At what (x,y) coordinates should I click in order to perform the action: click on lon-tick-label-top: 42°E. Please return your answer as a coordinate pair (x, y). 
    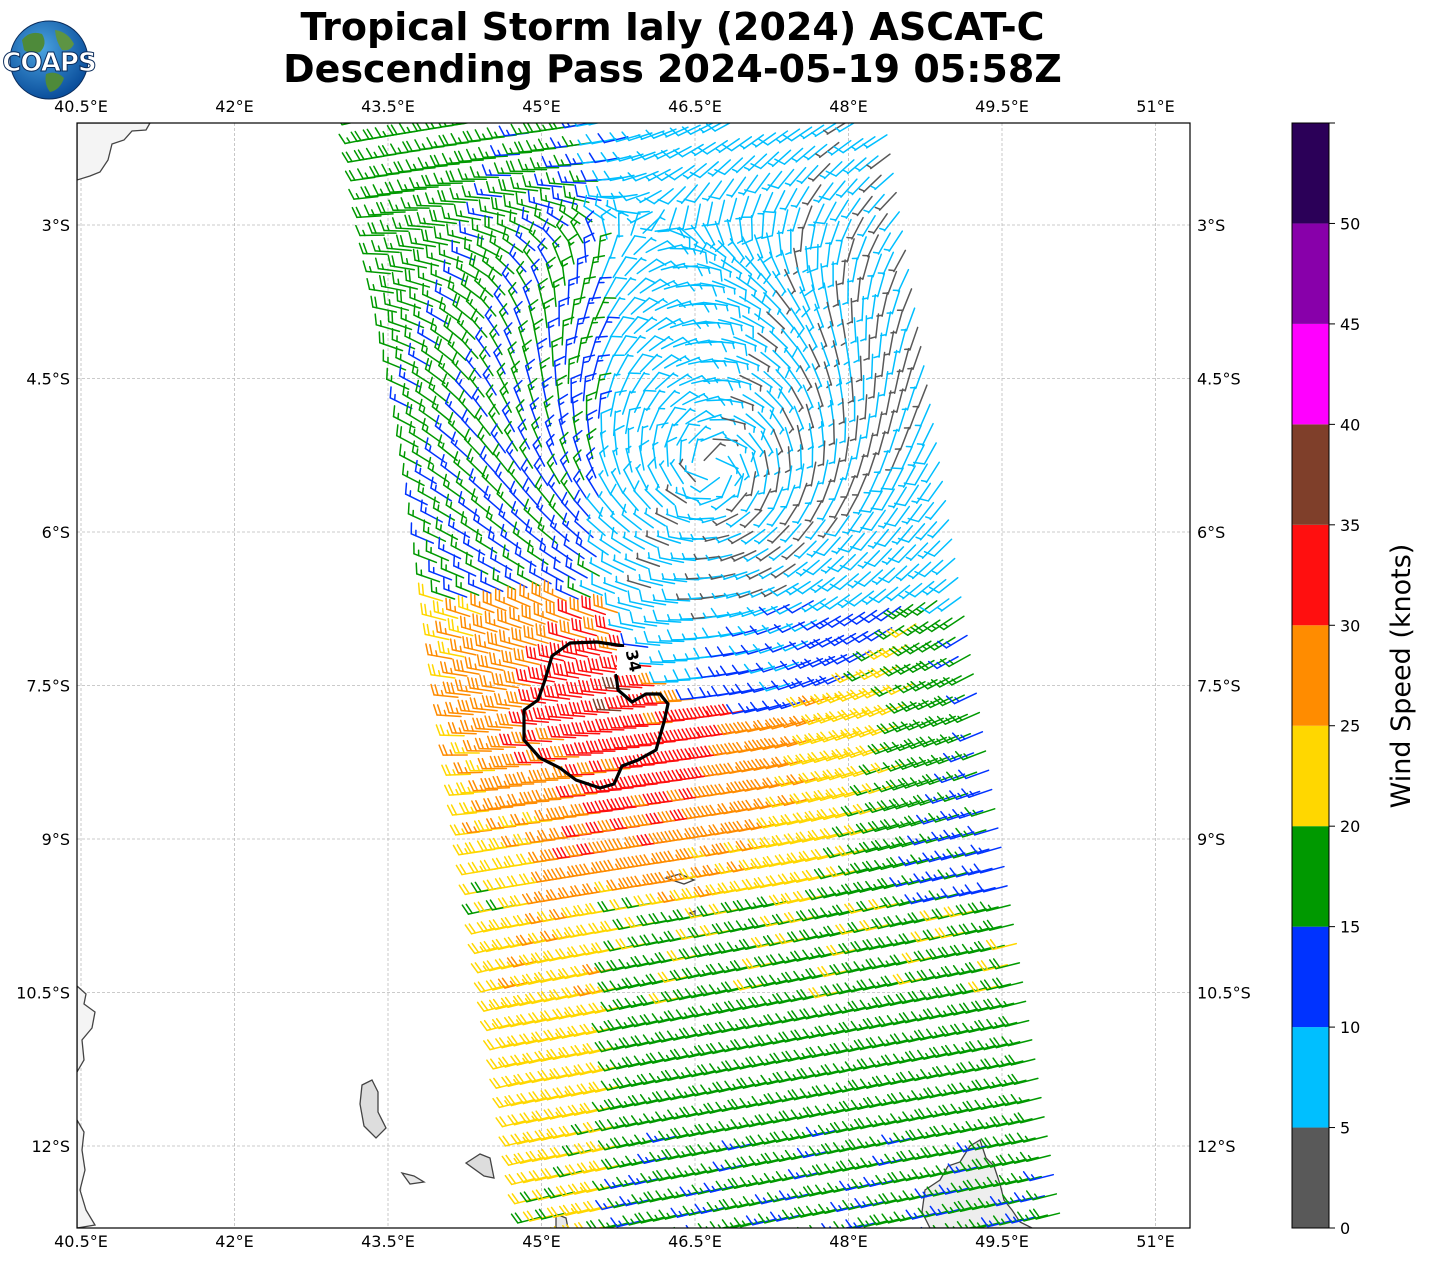
    Looking at the image, I should click on (234, 106).